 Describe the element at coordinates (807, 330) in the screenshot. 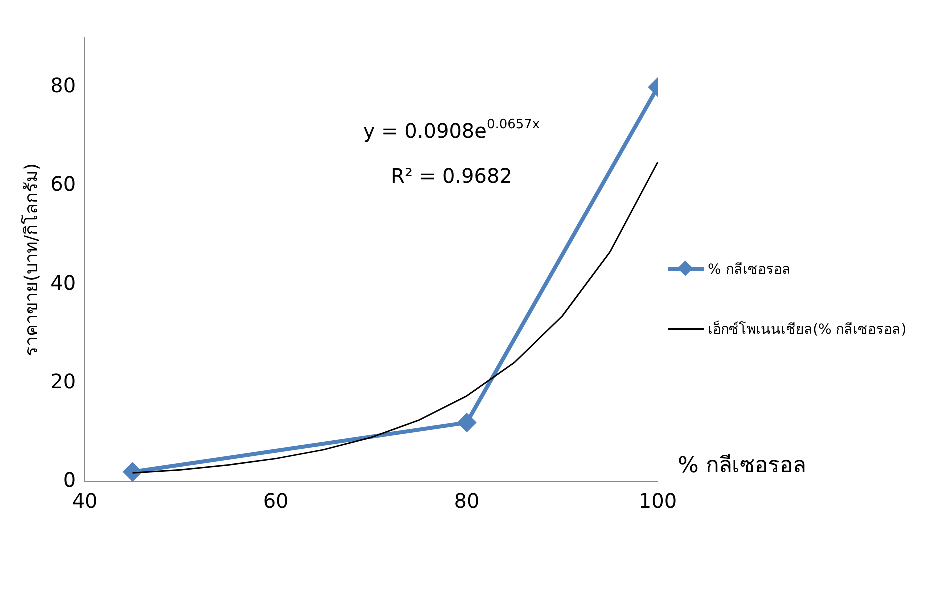

I see `legend-label: เอ็กซ์โพเนนเชียล(% กลีเซอรอล)` at that location.